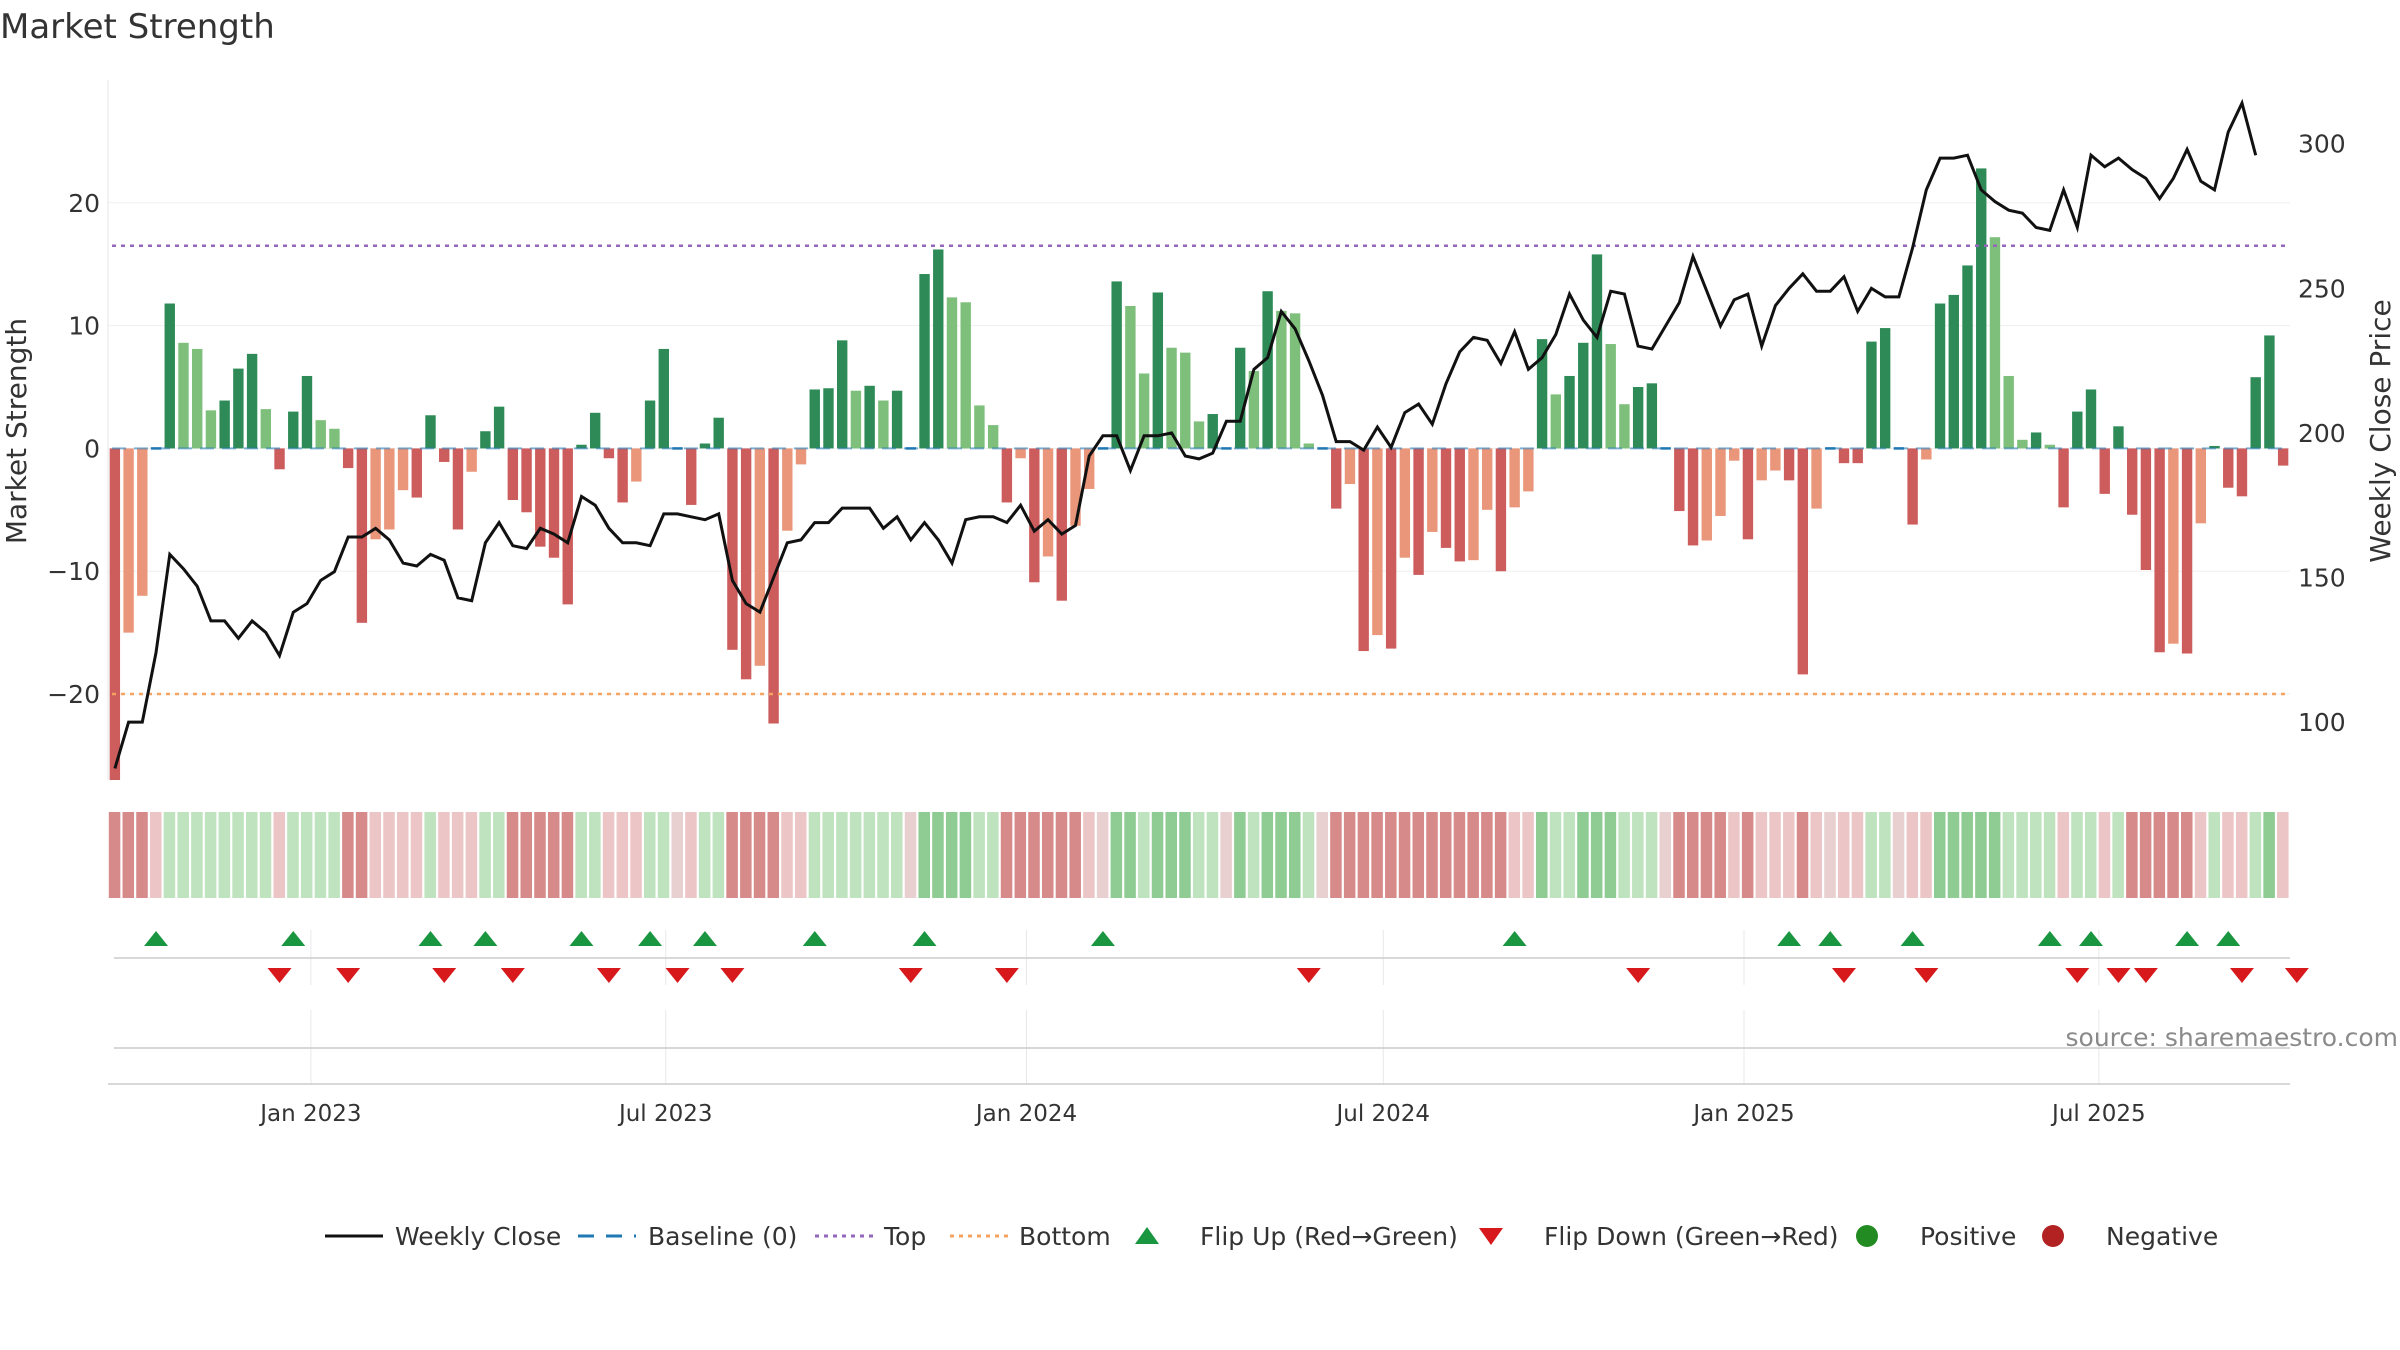 The height and width of the screenshot is (1350, 2400). Describe the element at coordinates (665, 1114) in the screenshot. I see `x-tick-label: Jul 2023` at that location.